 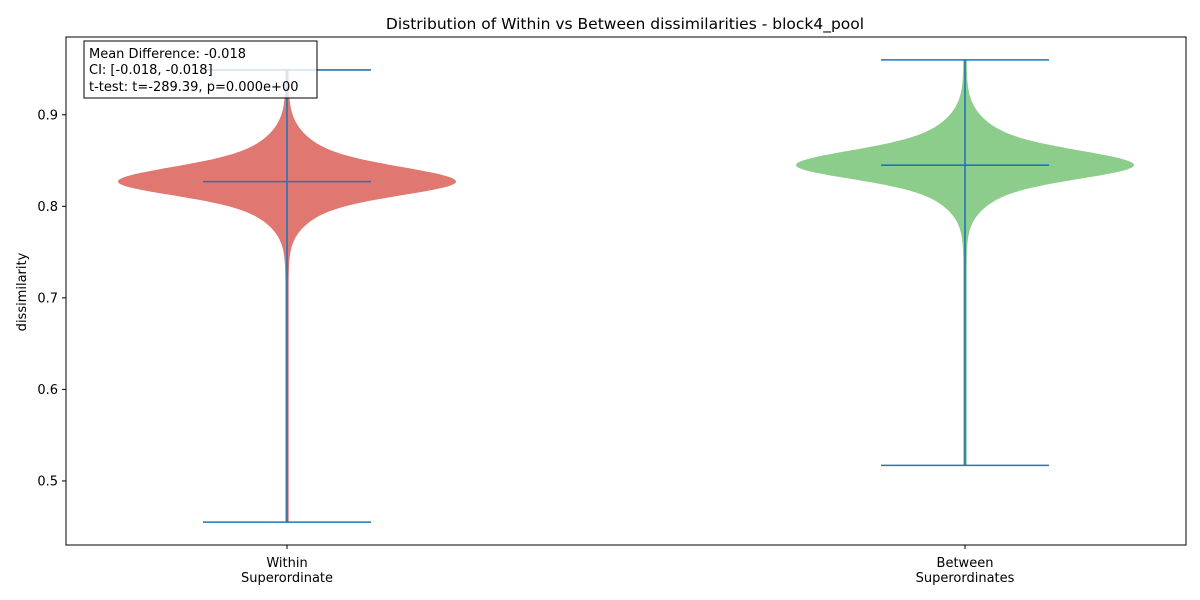 I want to click on x-tick-label-2-line2: Superordinates, so click(x=965, y=578).